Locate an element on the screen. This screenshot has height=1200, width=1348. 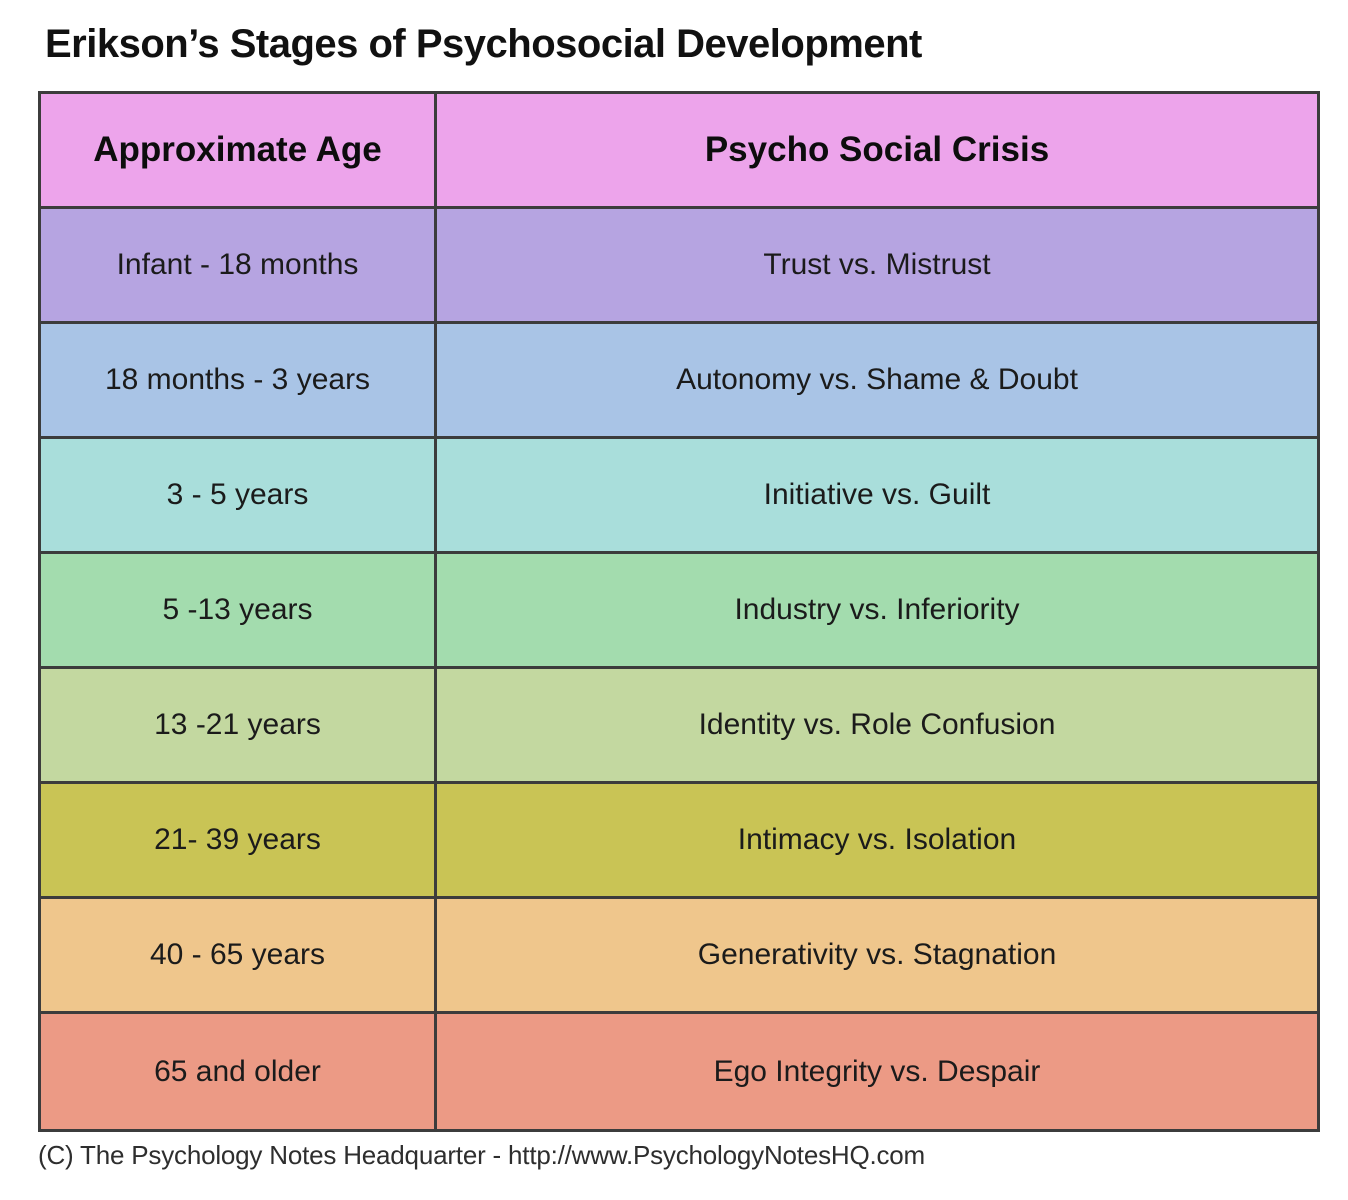
age-cell: 40 - 65 years is located at coordinates (239, 955).